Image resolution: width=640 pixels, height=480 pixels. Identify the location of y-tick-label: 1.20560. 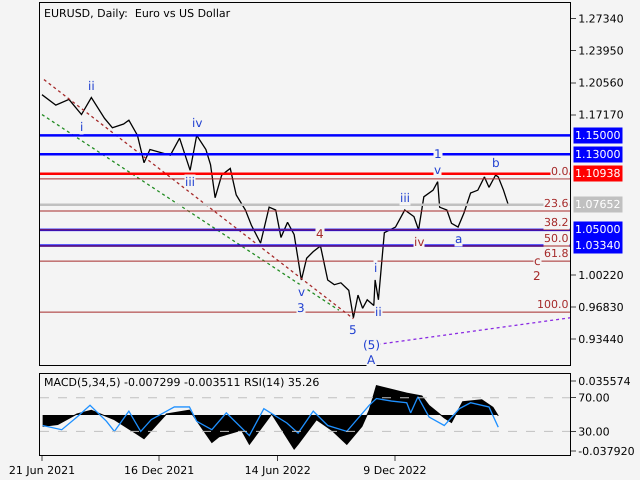
(601, 83).